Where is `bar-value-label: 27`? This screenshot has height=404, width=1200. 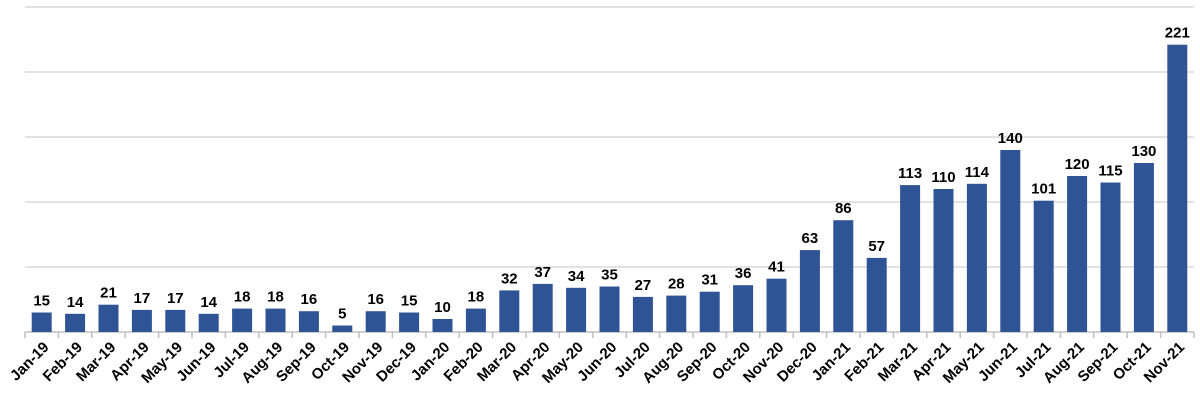 bar-value-label: 27 is located at coordinates (643, 285).